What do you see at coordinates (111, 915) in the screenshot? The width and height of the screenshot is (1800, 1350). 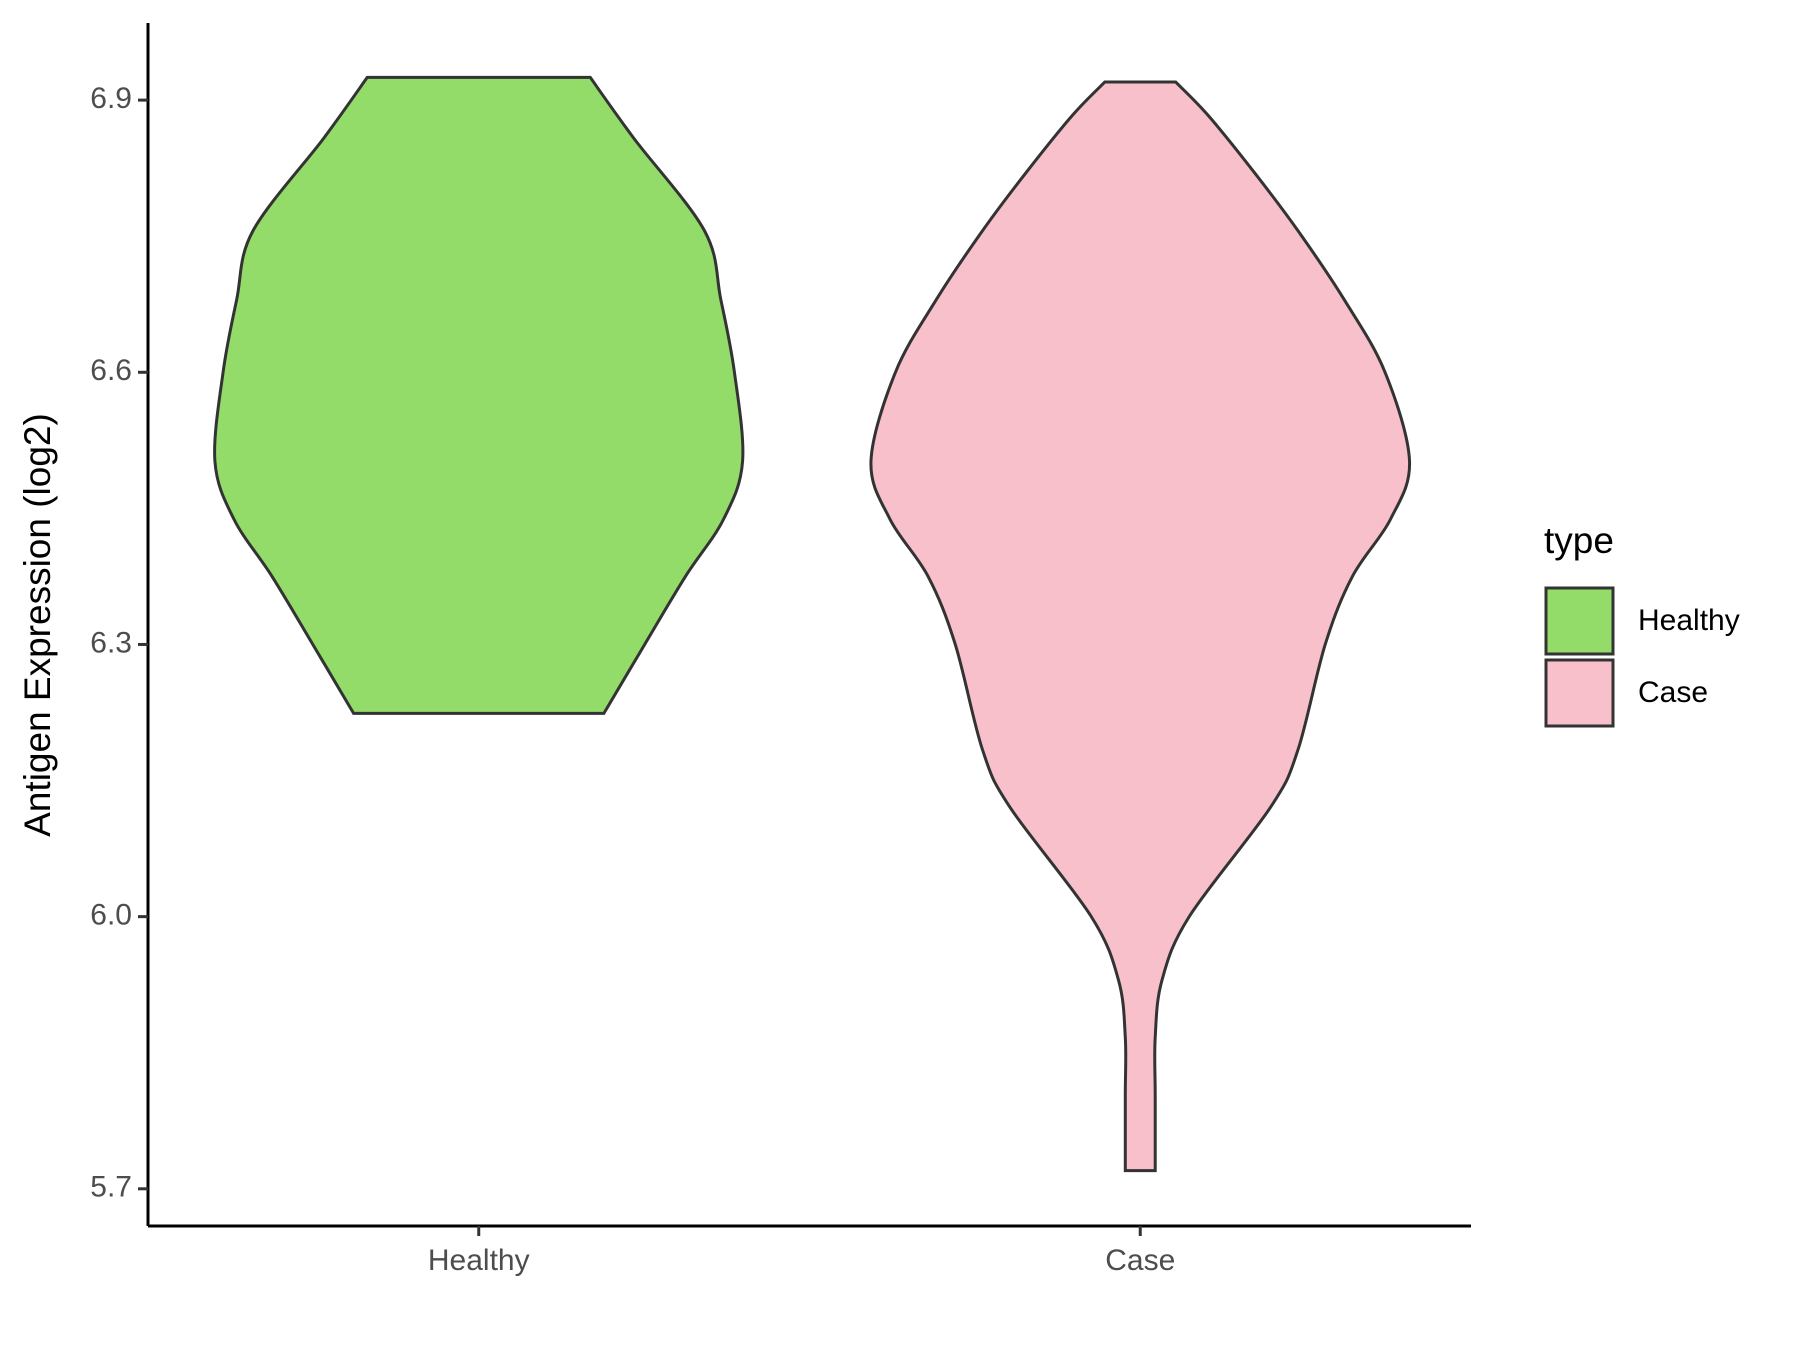 I see `y-tick-label: 6.0` at bounding box center [111, 915].